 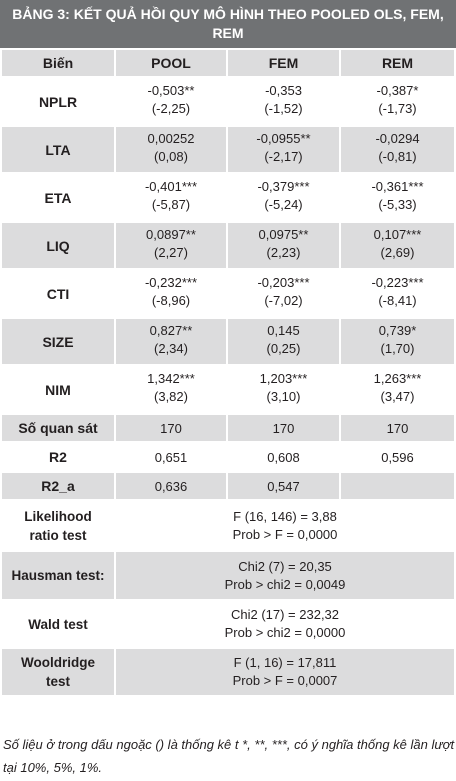 What do you see at coordinates (397, 300) in the screenshot?
I see `coefficient-line: (-8,41)` at bounding box center [397, 300].